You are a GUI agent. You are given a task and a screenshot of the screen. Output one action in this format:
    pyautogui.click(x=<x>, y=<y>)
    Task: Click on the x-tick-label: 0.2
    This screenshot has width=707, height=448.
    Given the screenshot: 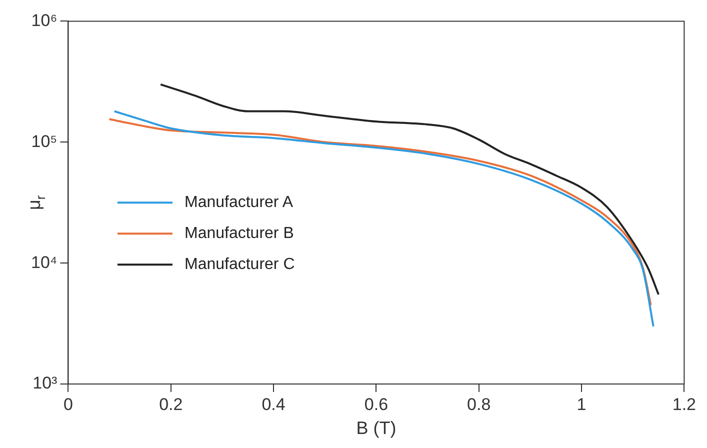 What is the action you would take?
    pyautogui.click(x=171, y=404)
    